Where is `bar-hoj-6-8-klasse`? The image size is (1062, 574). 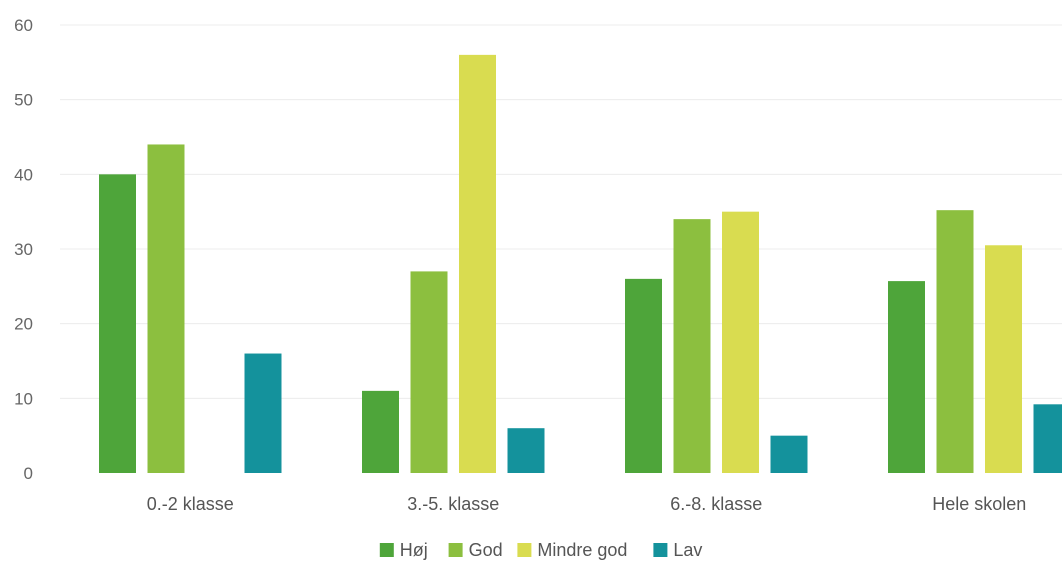
bar-hoj-6-8-klasse is located at coordinates (643, 376).